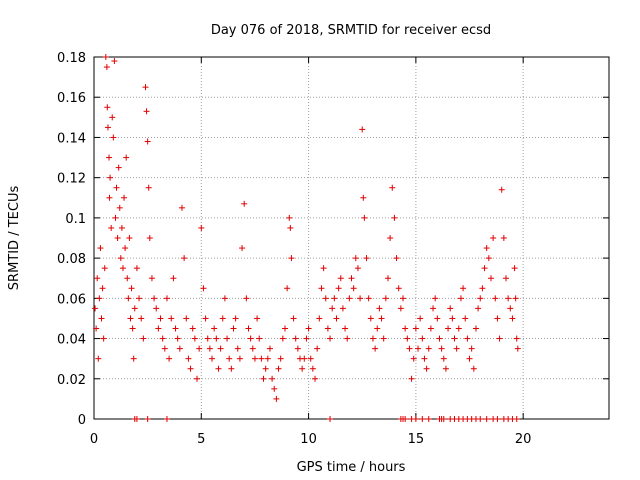 The width and height of the screenshot is (640, 480). I want to click on y-tick-label: 0.1, so click(75, 219).